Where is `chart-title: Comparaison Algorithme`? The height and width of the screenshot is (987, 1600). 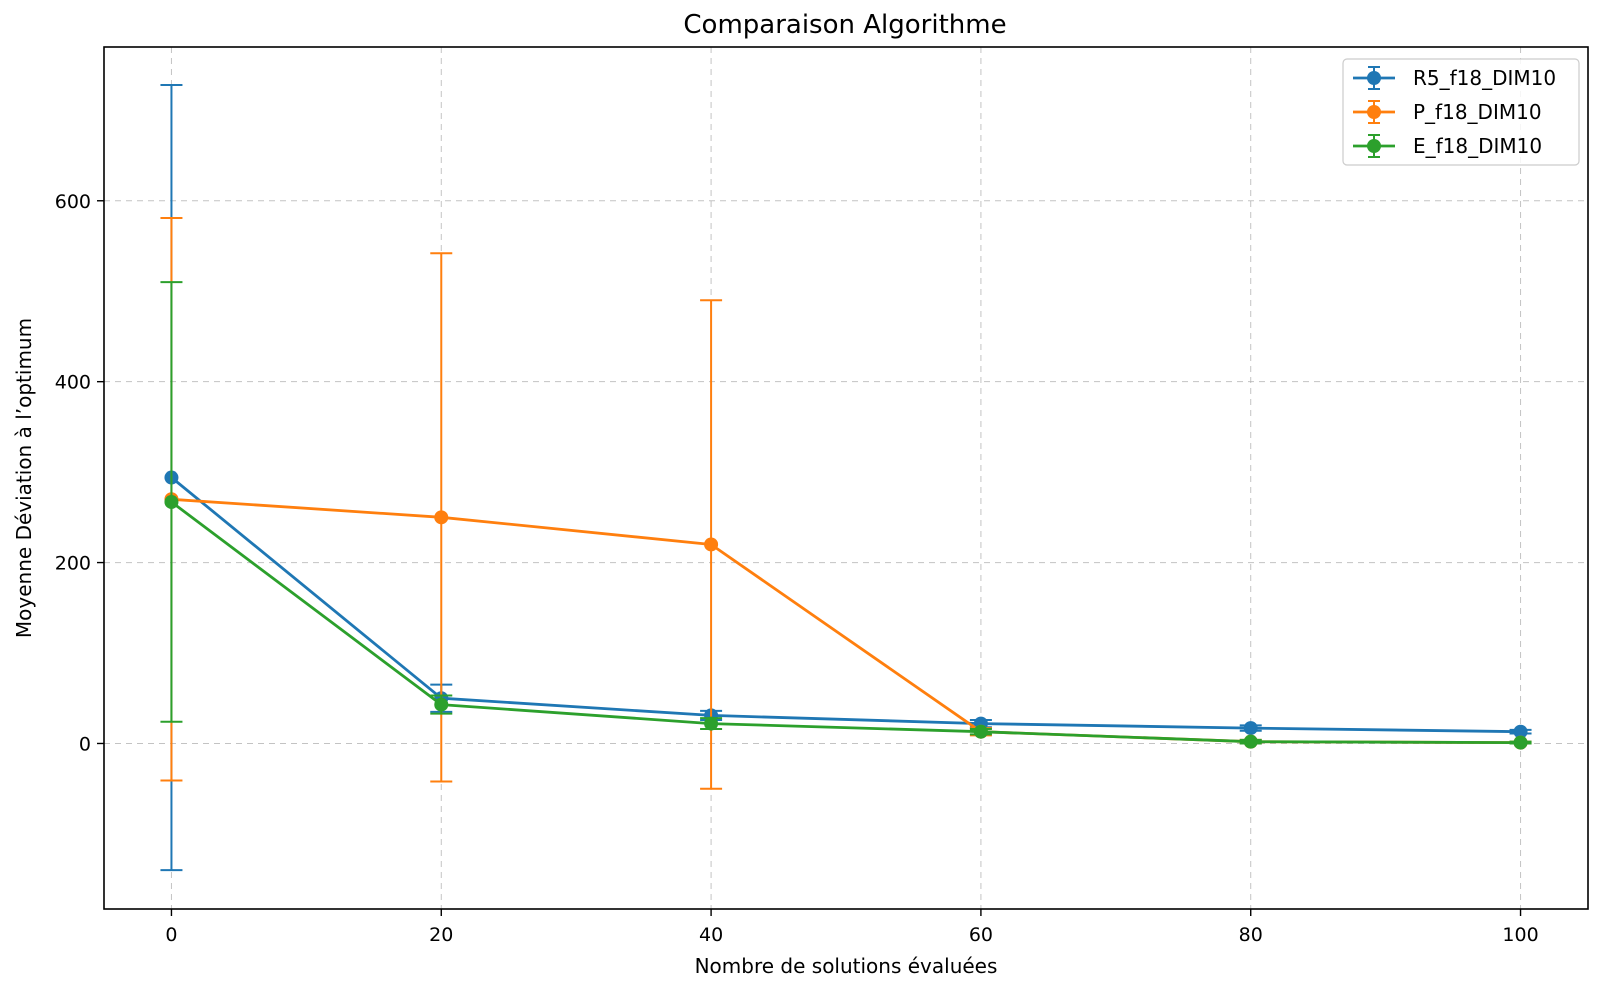 chart-title: Comparaison Algorithme is located at coordinates (844, 25).